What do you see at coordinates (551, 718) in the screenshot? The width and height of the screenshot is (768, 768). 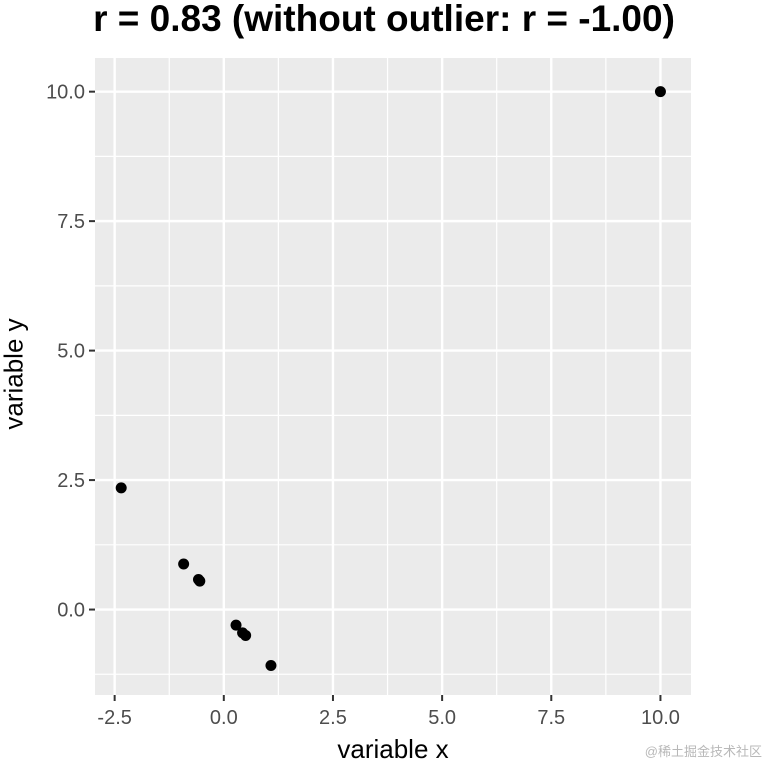 I see `x-tick-label: 7.5` at bounding box center [551, 718].